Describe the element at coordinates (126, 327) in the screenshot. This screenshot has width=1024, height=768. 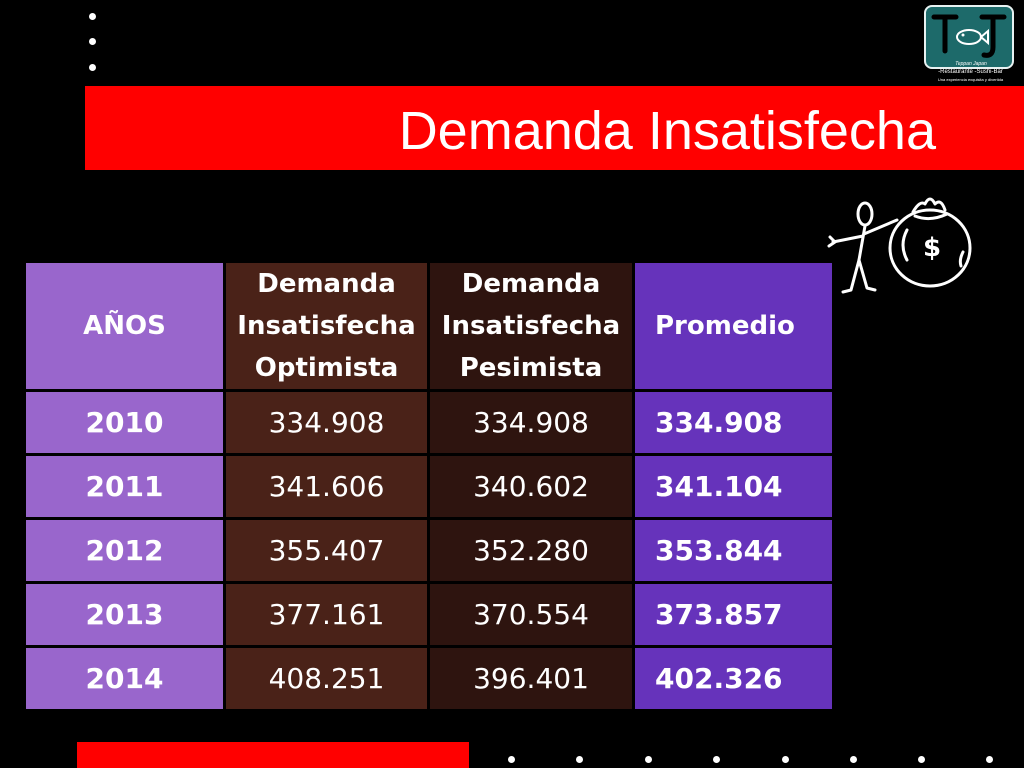
I see `header-years: AÑOS` at that location.